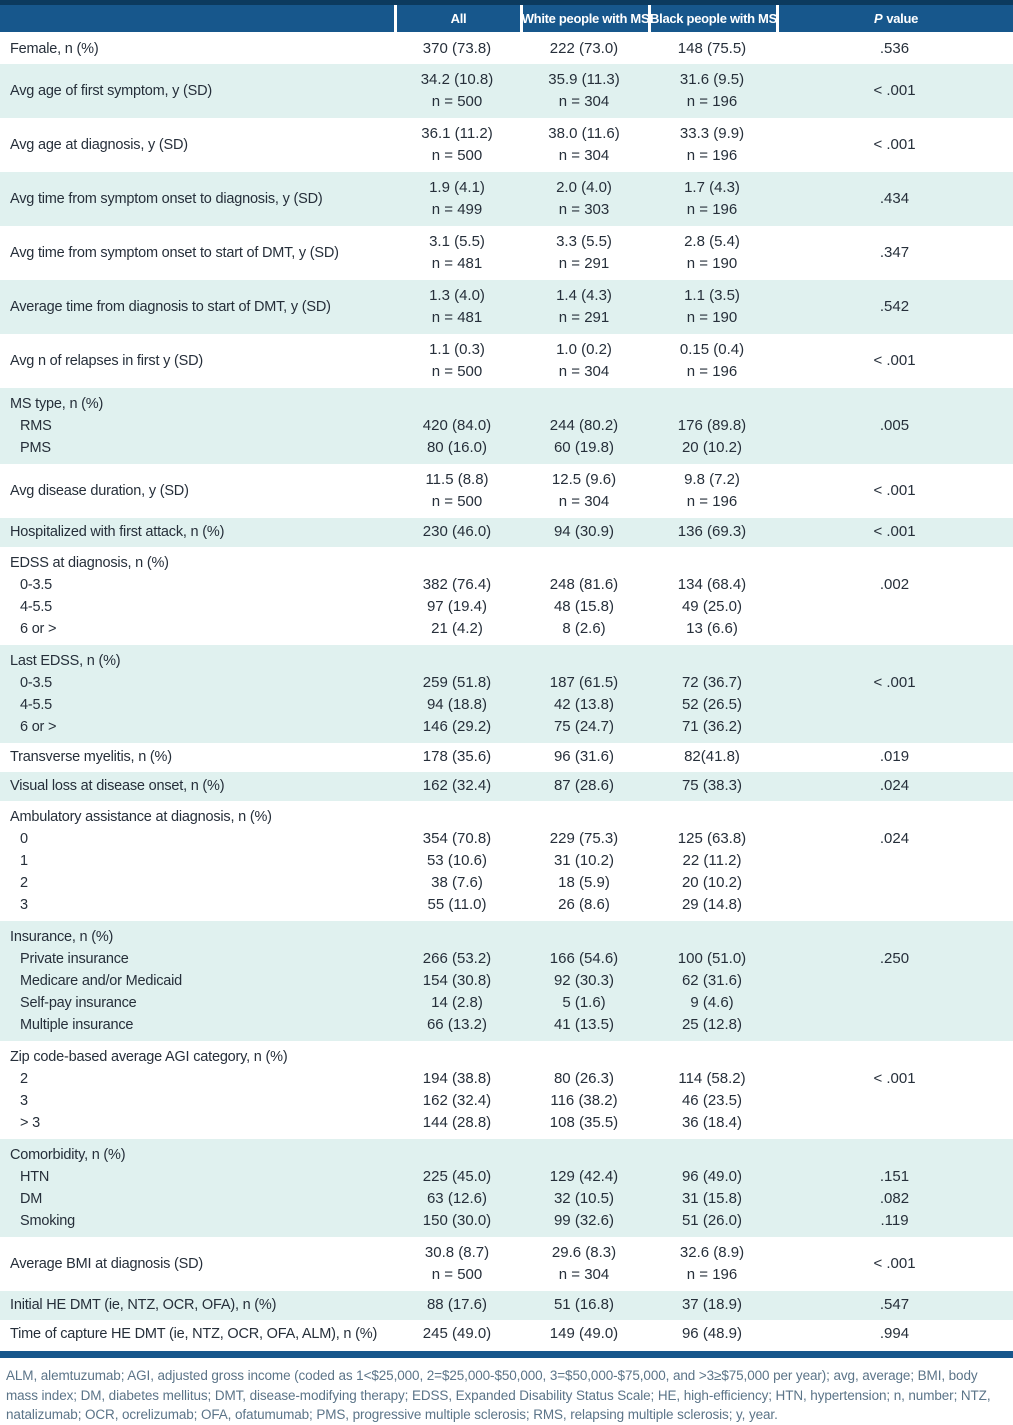 The height and width of the screenshot is (1425, 1013). I want to click on table-subrow: 4-5.5 94 (18.8) 42 (13.8) 52 (26.5), so click(506, 705).